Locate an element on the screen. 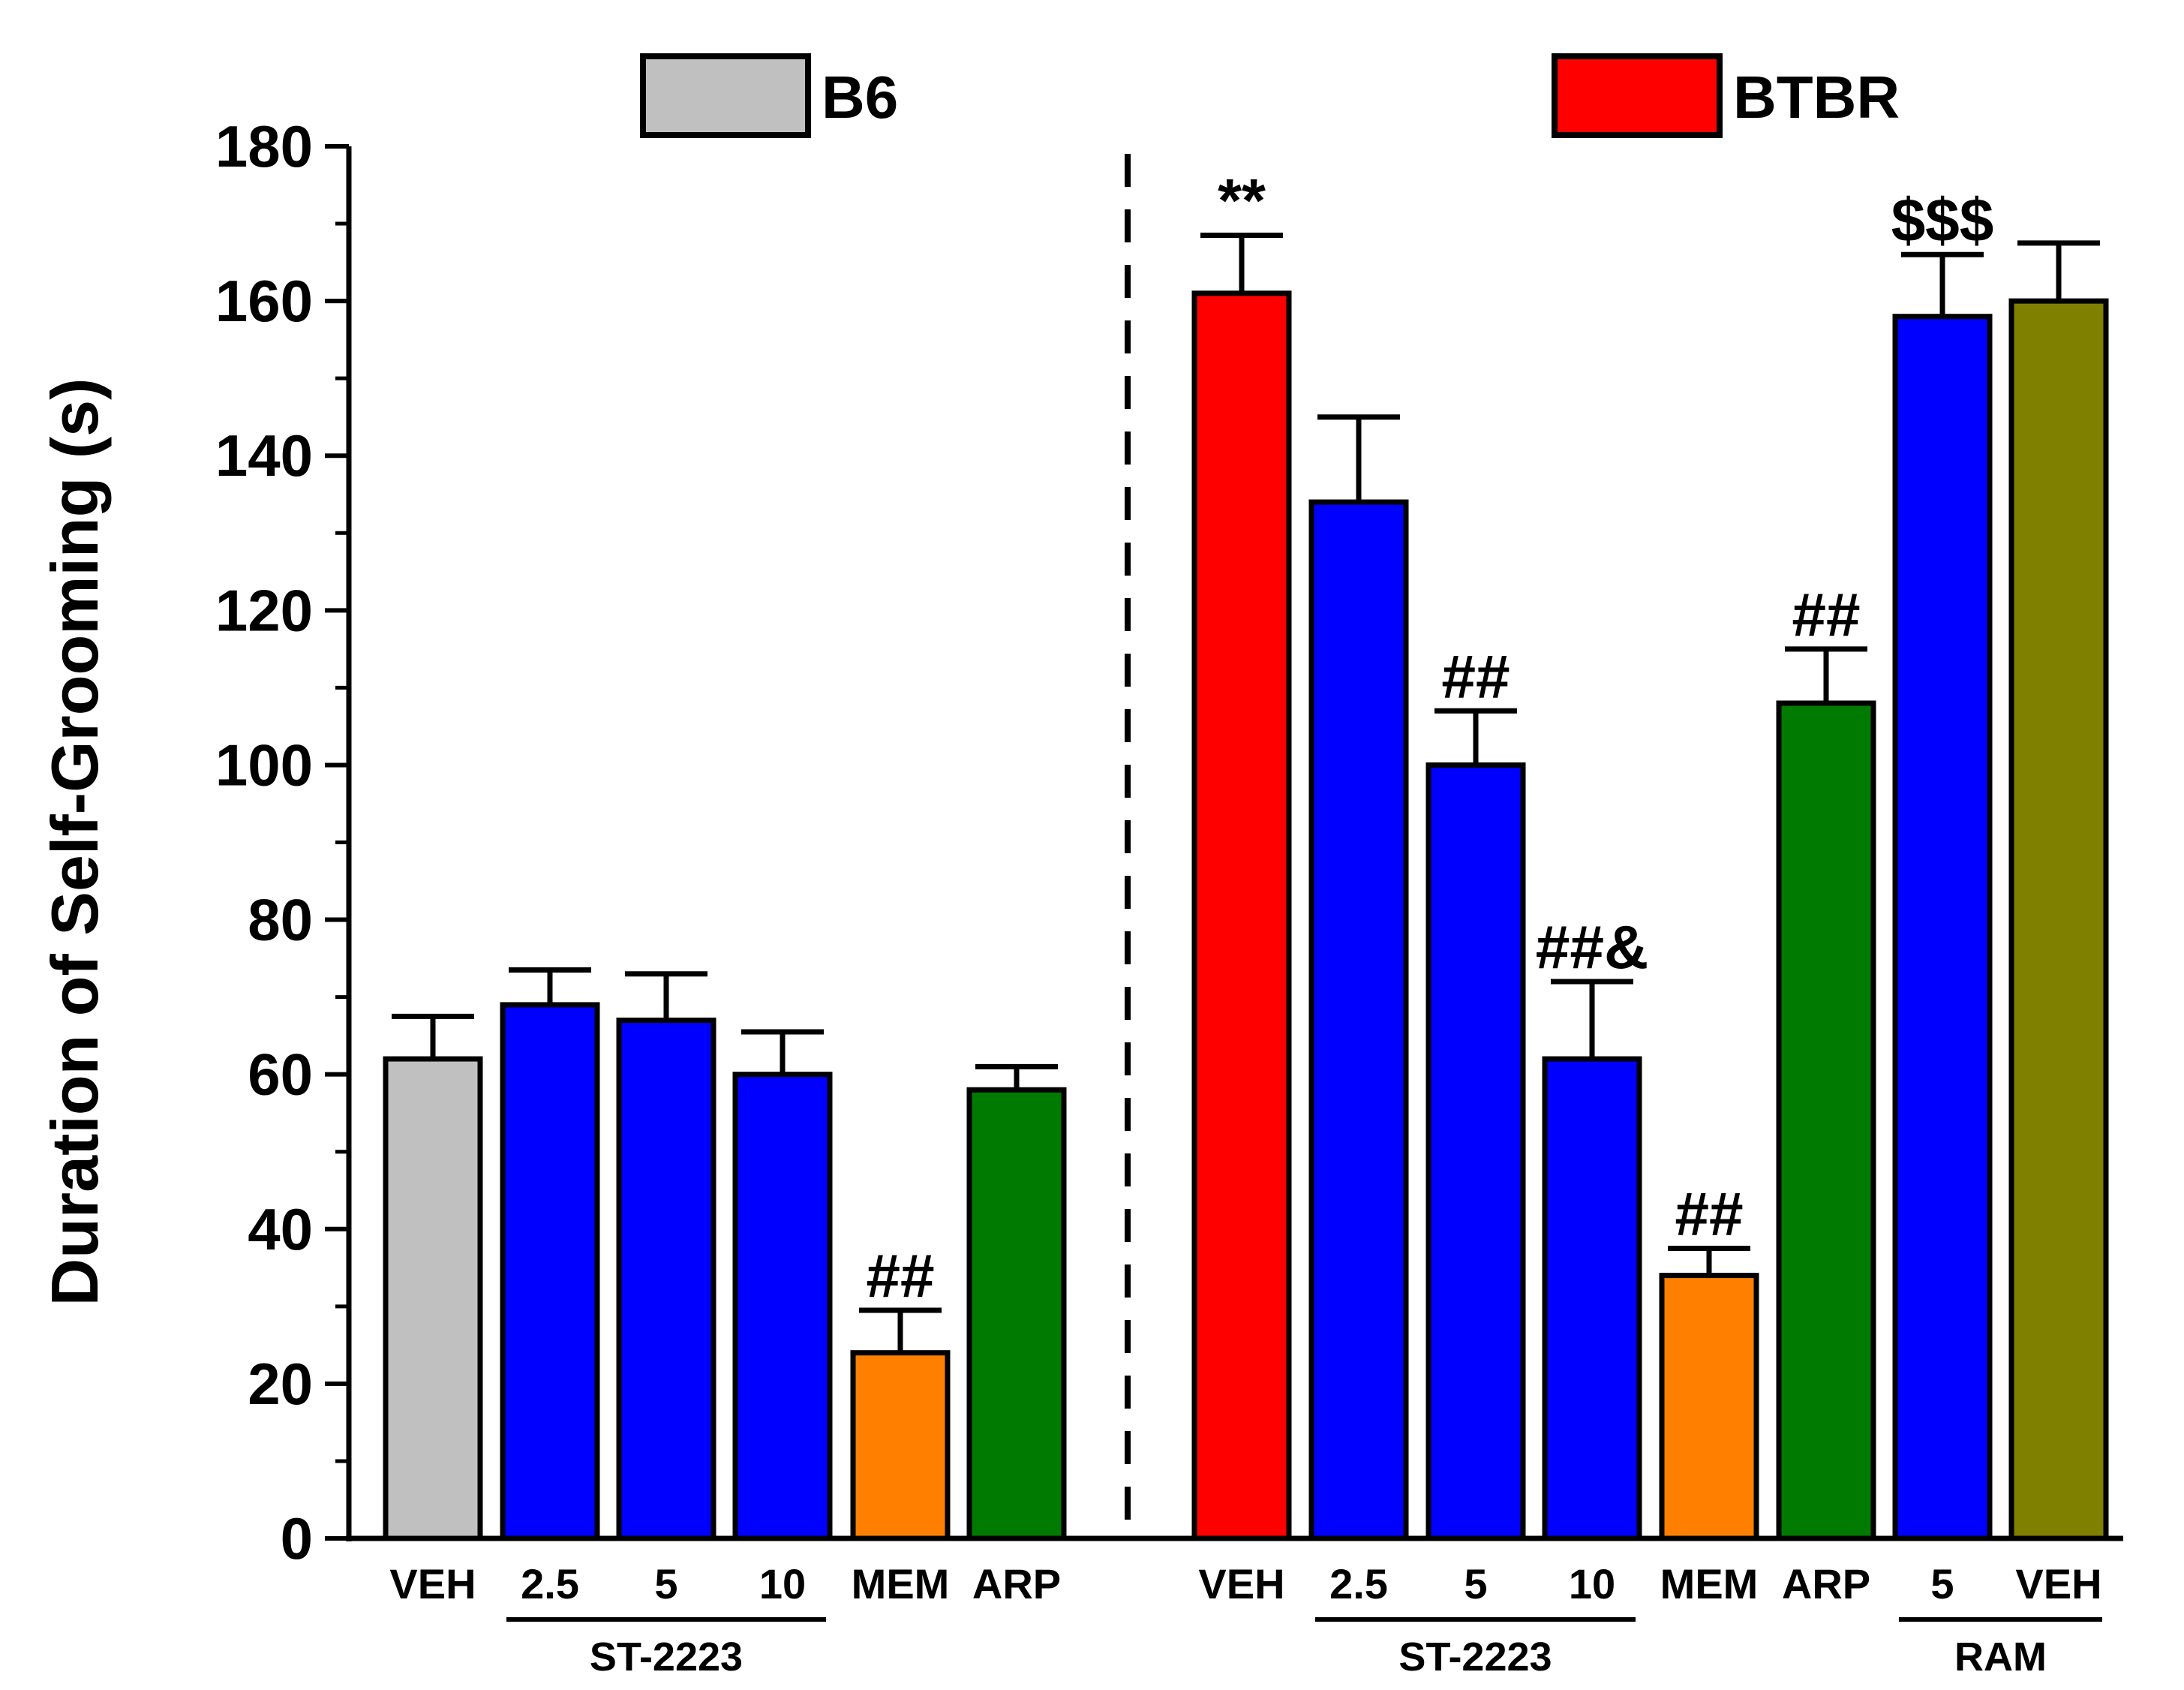 The width and height of the screenshot is (2184, 1690). y-tick-label: 80 is located at coordinates (280, 920).